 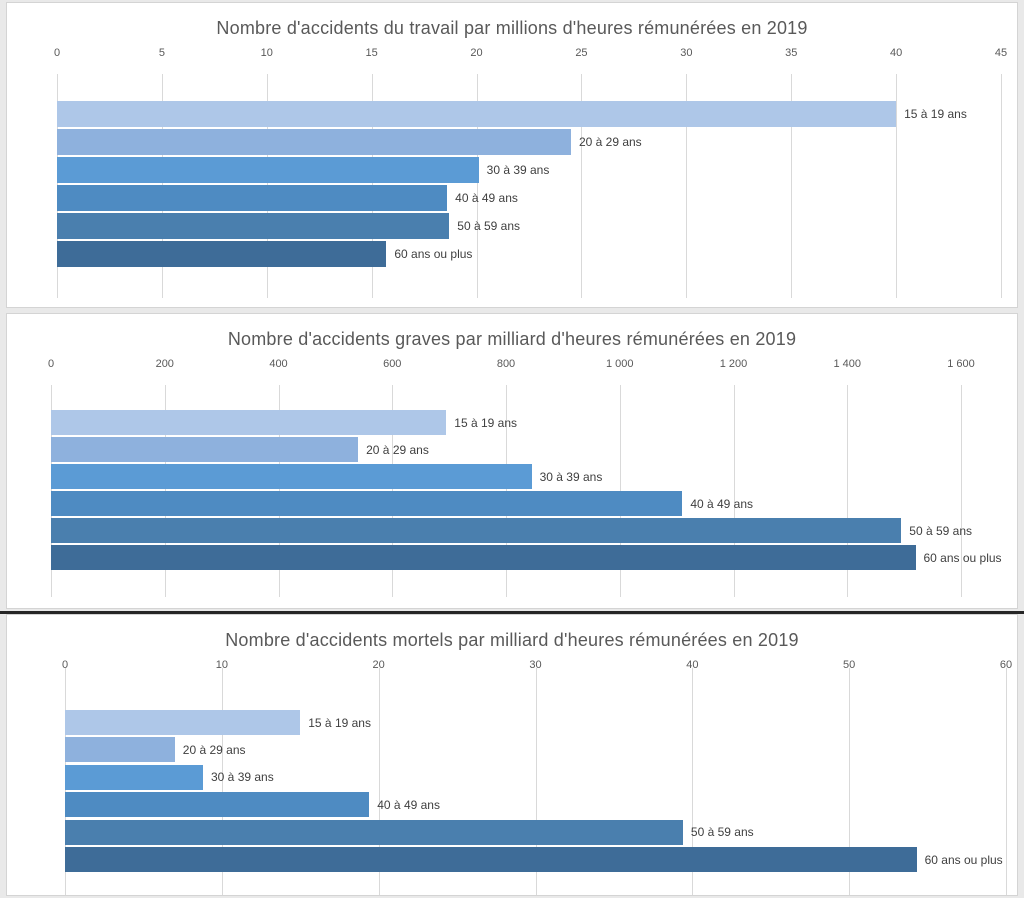 What do you see at coordinates (961, 364) in the screenshot?
I see `x-axis-tick-label: 1 600` at bounding box center [961, 364].